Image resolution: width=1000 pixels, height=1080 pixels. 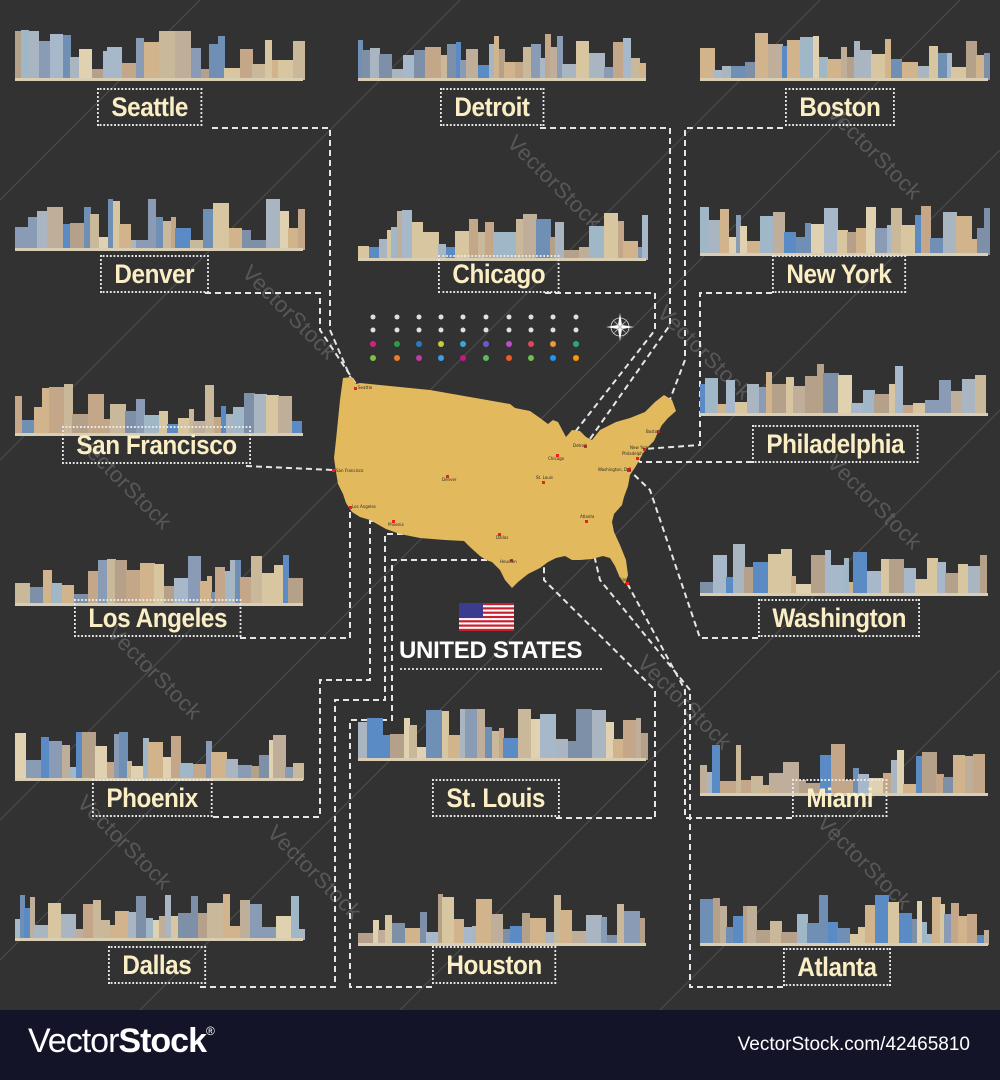 What do you see at coordinates (210, 1031) in the screenshot?
I see `registered-mark: ®` at bounding box center [210, 1031].